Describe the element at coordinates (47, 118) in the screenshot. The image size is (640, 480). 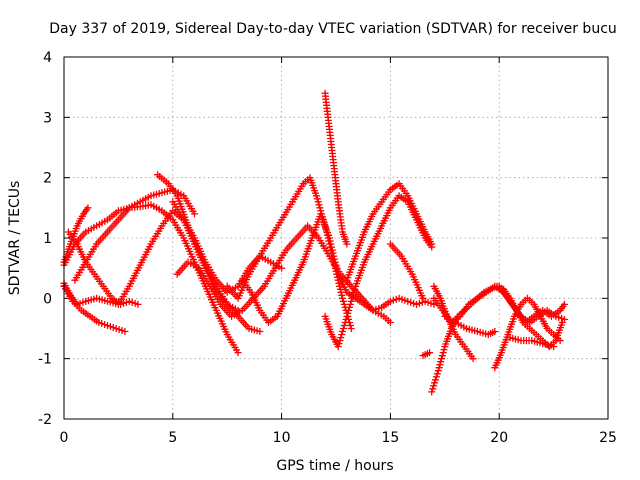
I see `y-tick-label: 3` at that location.